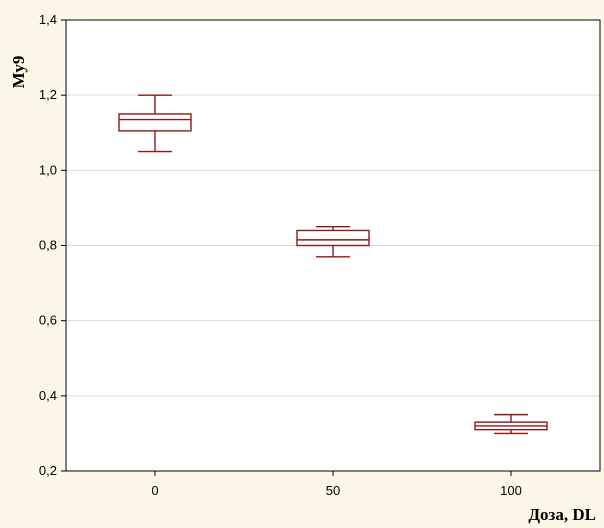 The image size is (604, 528). I want to click on y-tick-label: 0,8, so click(48, 245).